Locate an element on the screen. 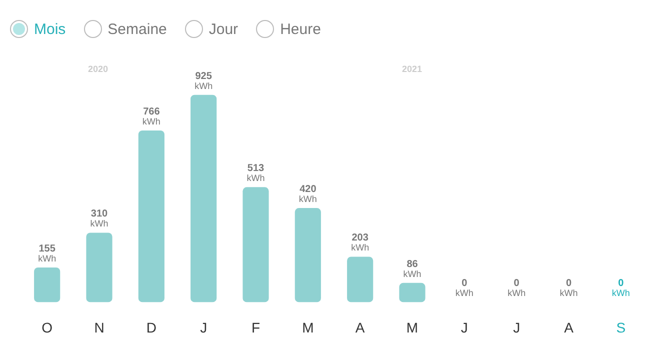 The width and height of the screenshot is (647, 361). x-tick-label: N is located at coordinates (99, 327).